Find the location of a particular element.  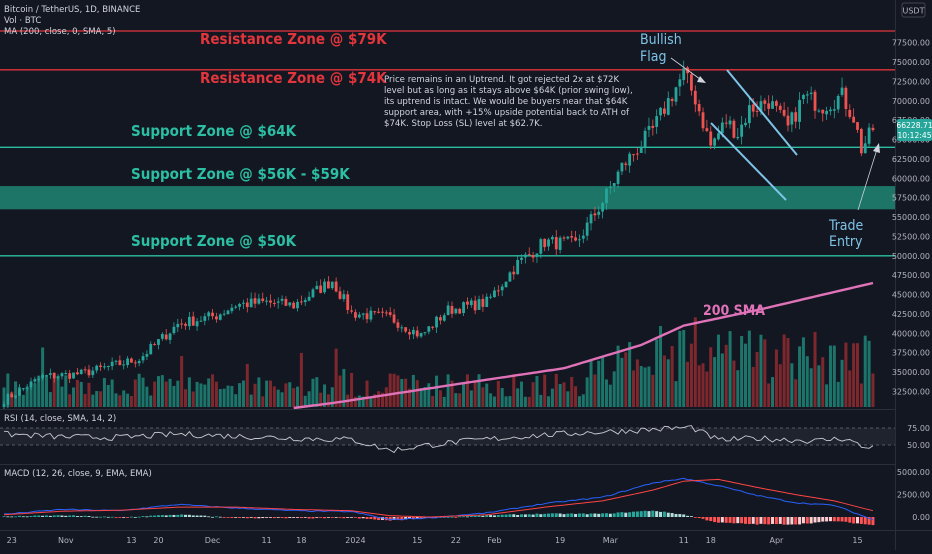

resistance-79k-label: Resistance Zone @ $79K is located at coordinates (293, 39).